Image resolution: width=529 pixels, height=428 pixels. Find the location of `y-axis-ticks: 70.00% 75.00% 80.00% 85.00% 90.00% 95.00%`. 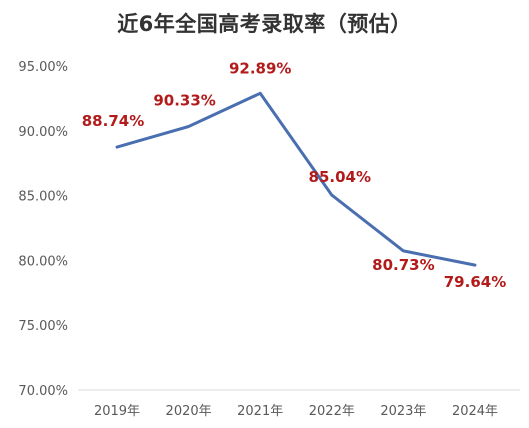

y-axis-ticks: 70.00% 75.00% 80.00% 85.00% 90.00% 95.00% is located at coordinates (43, 229).